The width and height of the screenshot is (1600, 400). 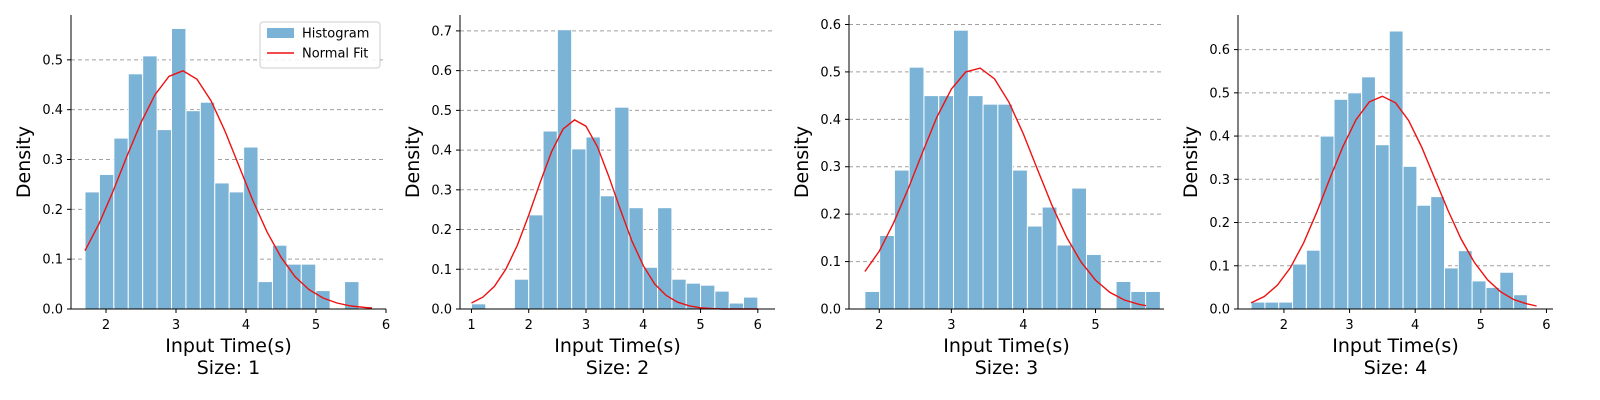 I want to click on legend-histogram-swatch, so click(x=280, y=33).